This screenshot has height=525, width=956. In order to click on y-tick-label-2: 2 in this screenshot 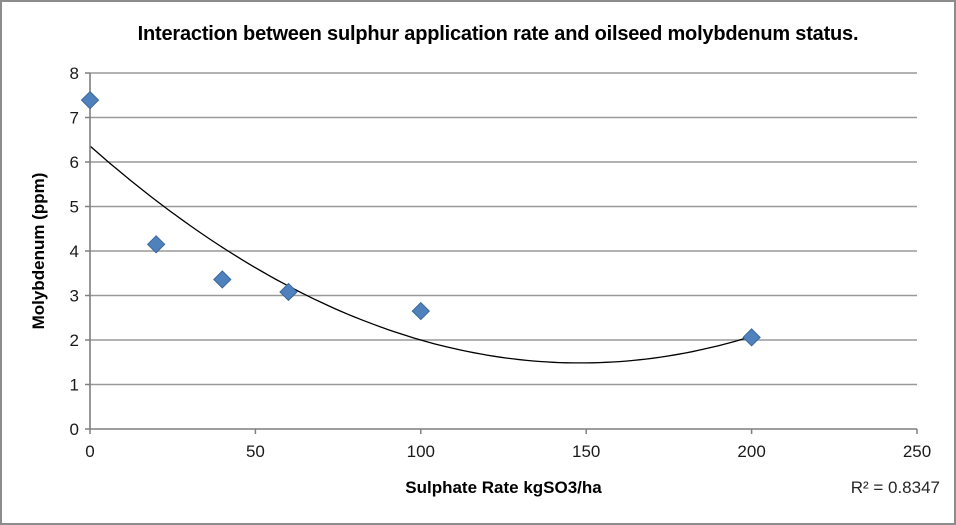, I will do `click(74, 340)`.